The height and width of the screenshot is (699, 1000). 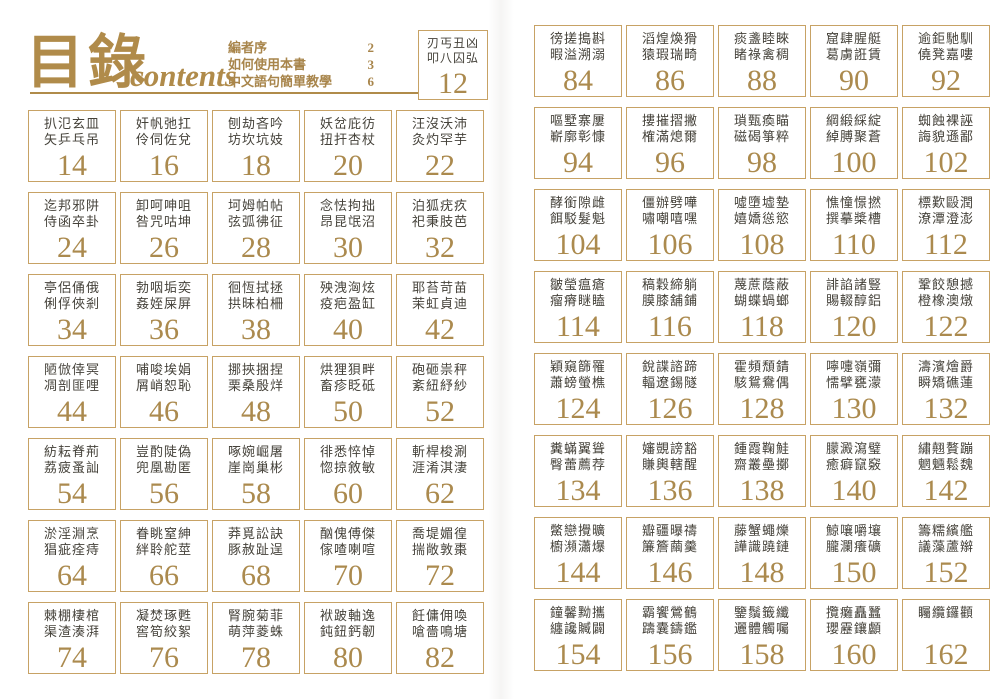 I want to click on entry-characters: 飪傭佣喚 嗆嗇鳴塘, so click(x=439, y=623).